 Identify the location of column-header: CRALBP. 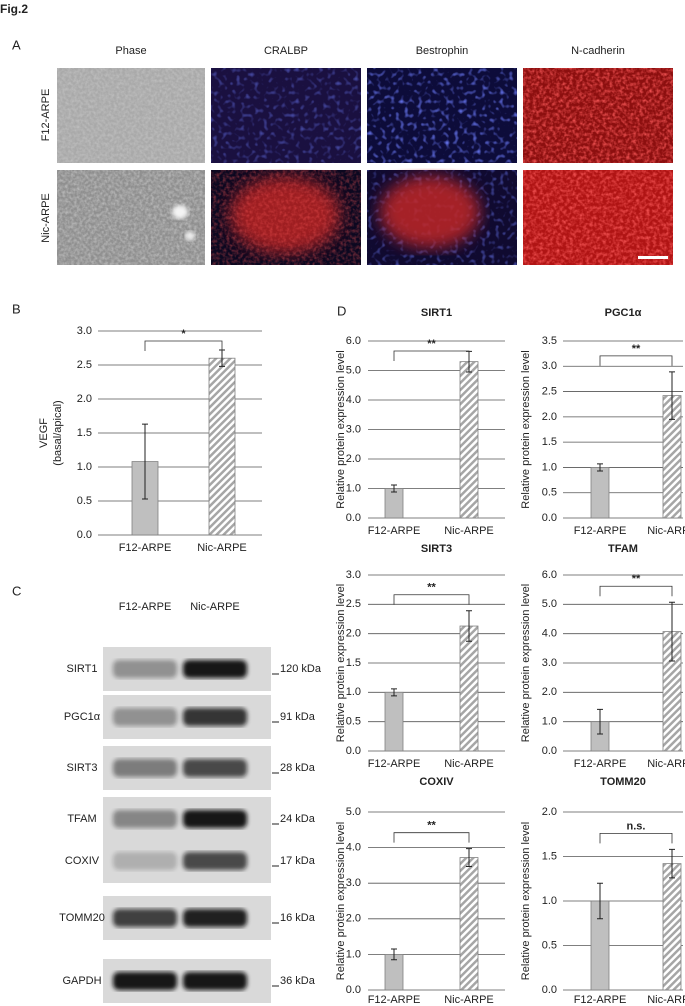
(286, 51).